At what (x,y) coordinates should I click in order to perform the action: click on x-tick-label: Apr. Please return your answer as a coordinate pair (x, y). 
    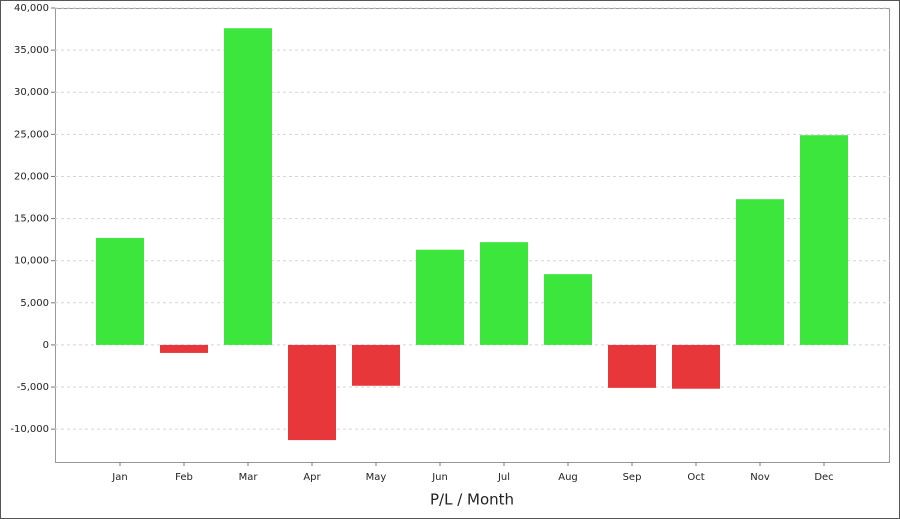
    Looking at the image, I should click on (312, 477).